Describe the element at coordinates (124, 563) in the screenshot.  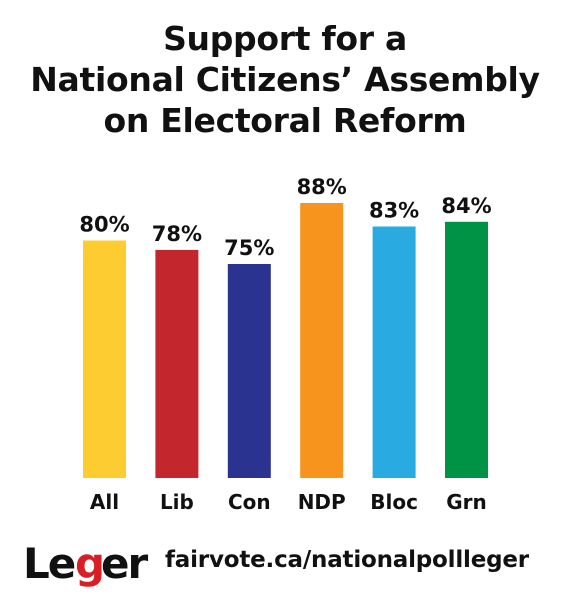
I see `svg-text: er` at that location.